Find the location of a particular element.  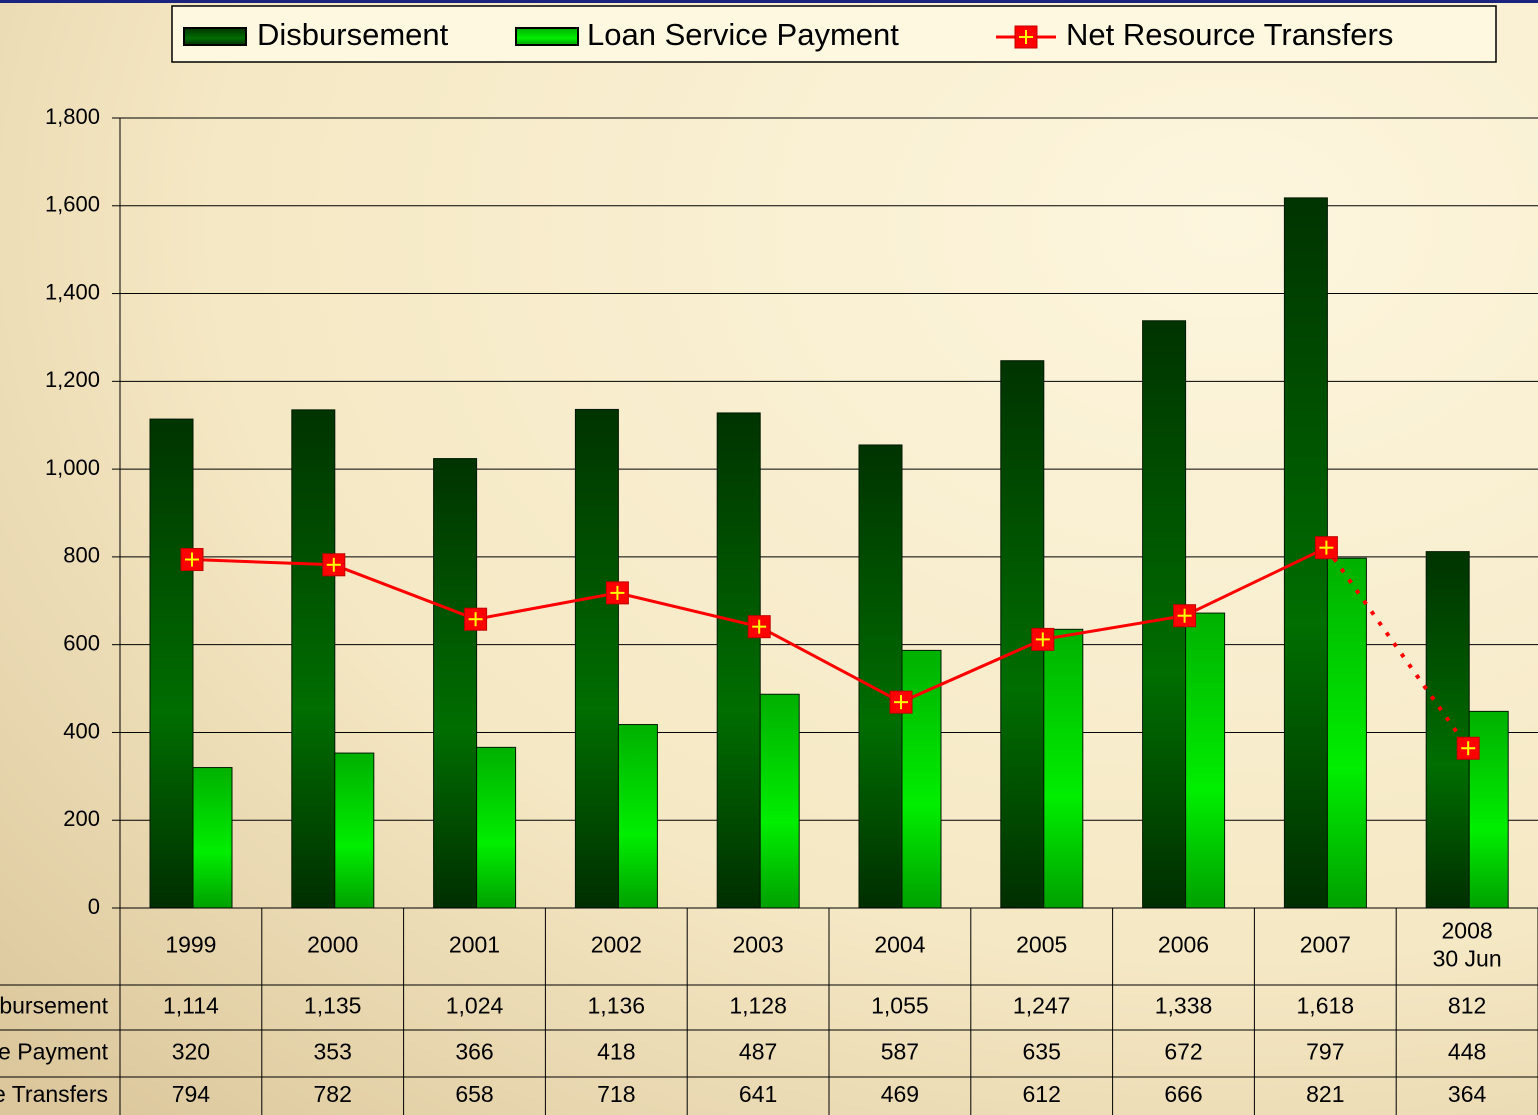

table-cell: 718 is located at coordinates (616, 1094).